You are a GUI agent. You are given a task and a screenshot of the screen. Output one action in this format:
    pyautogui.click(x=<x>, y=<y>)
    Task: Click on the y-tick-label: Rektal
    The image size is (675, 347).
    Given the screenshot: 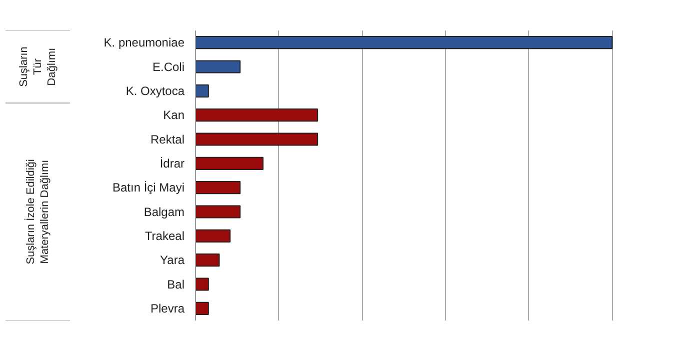 What is the action you would take?
    pyautogui.click(x=167, y=139)
    